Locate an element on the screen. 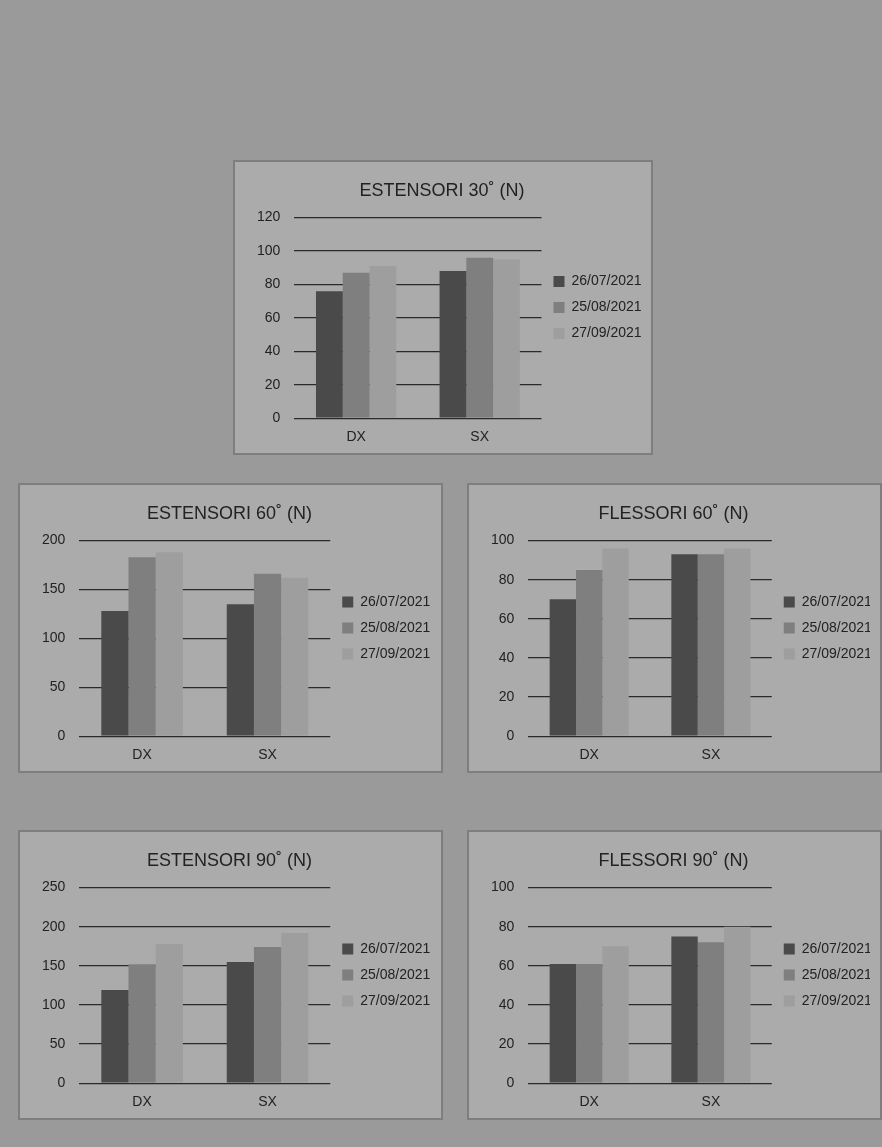  chart-title: ESTENSORI 90˚ (N) is located at coordinates (229, 859).